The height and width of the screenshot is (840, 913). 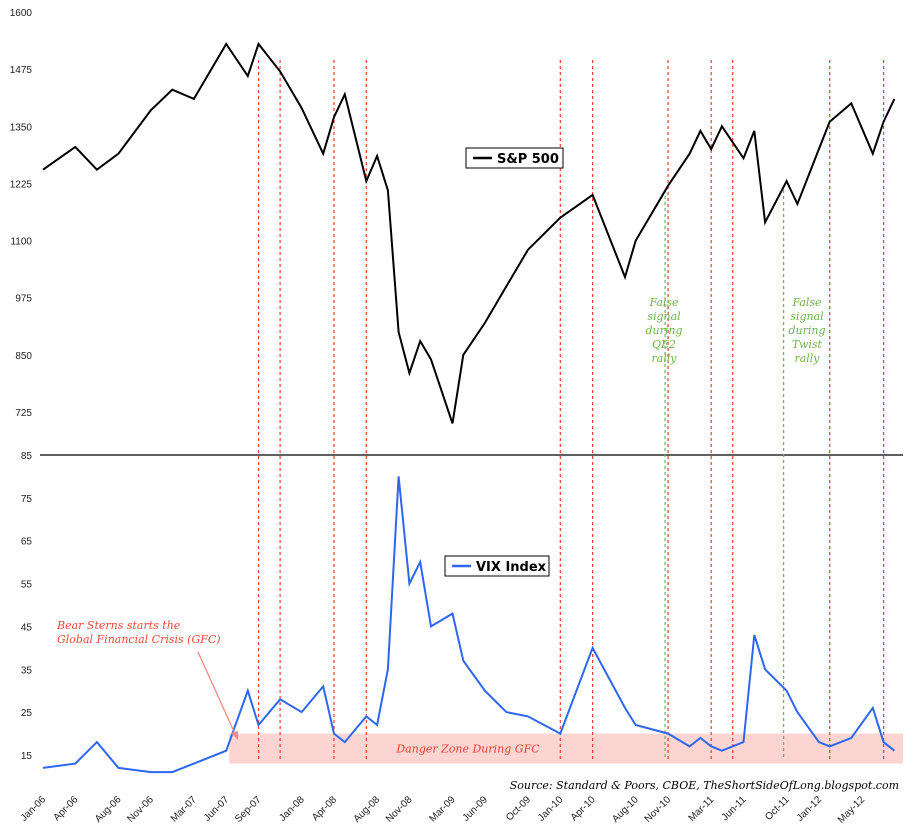 I want to click on qe2-annotation: False signal during QE2 rally, so click(x=663, y=330).